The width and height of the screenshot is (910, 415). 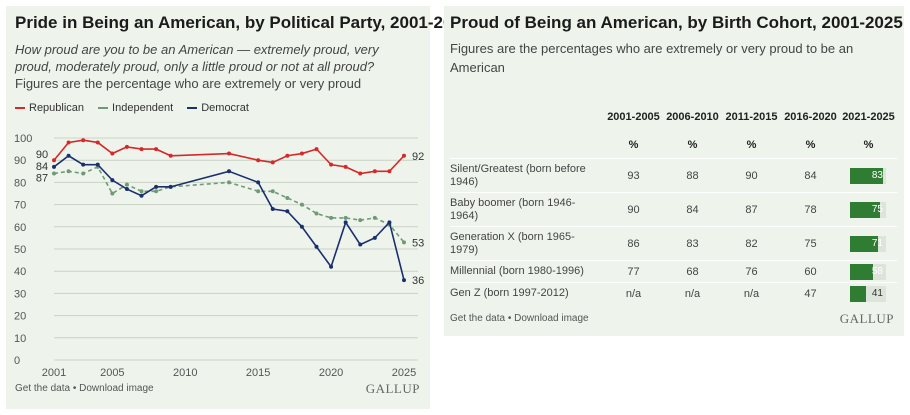 What do you see at coordinates (865, 209) in the screenshot?
I see `bar-fill` at bounding box center [865, 209].